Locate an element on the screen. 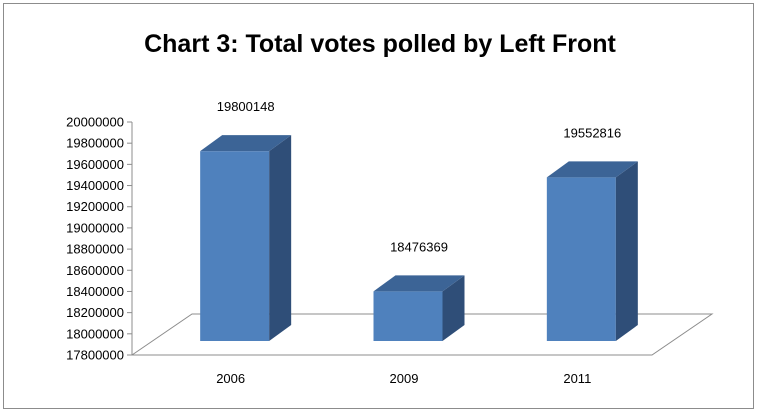 The height and width of the screenshot is (414, 759). y-tick-label: 19200000 is located at coordinates (95, 206).